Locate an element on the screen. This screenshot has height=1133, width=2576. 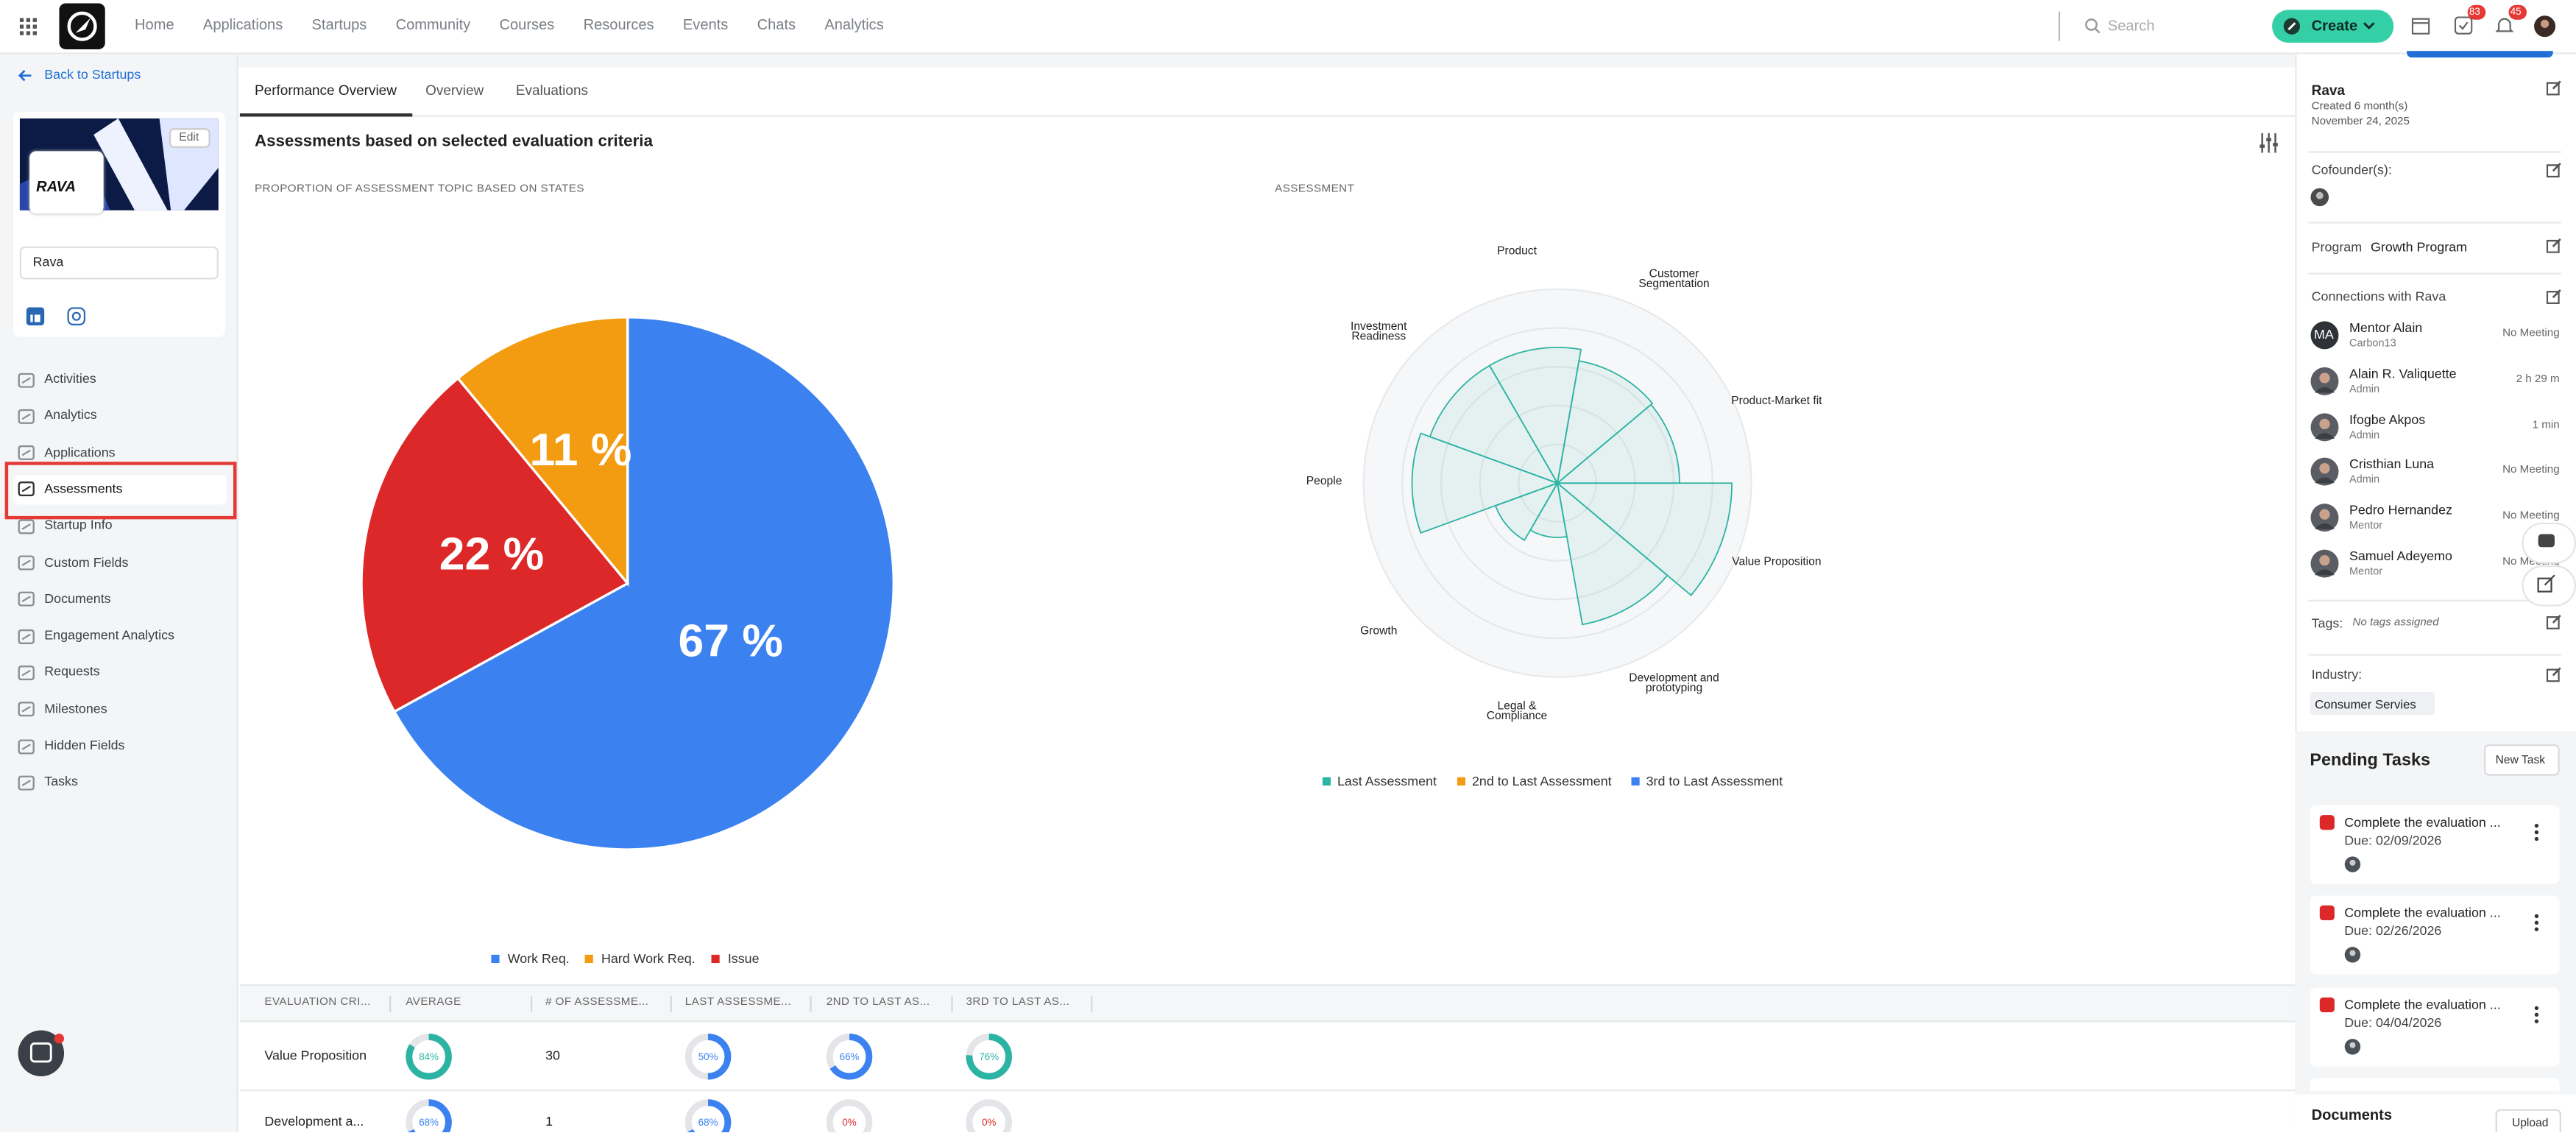
table-cell: Value Proposition is located at coordinates (315, 1056).